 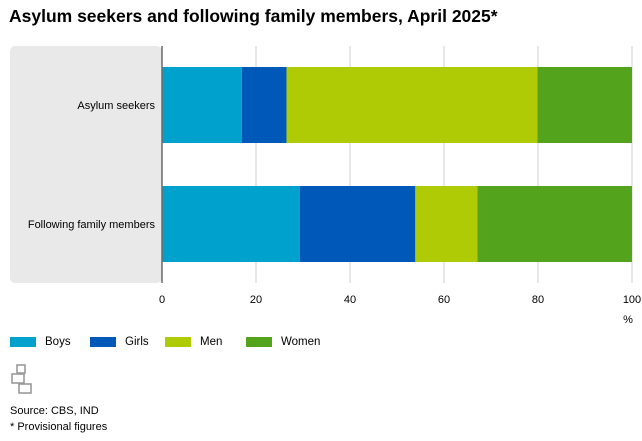 What do you see at coordinates (350, 300) in the screenshot?
I see `x-tick-40: 40` at bounding box center [350, 300].